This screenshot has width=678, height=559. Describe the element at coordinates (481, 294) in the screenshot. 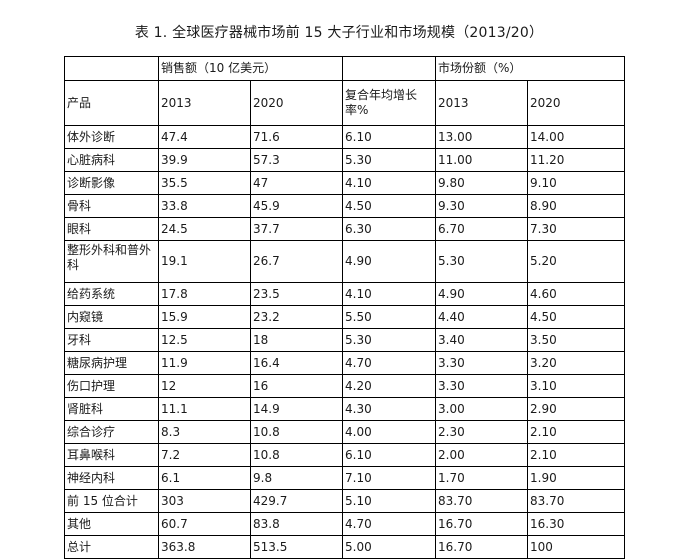

I see `cell-share-2013: 4.90` at that location.